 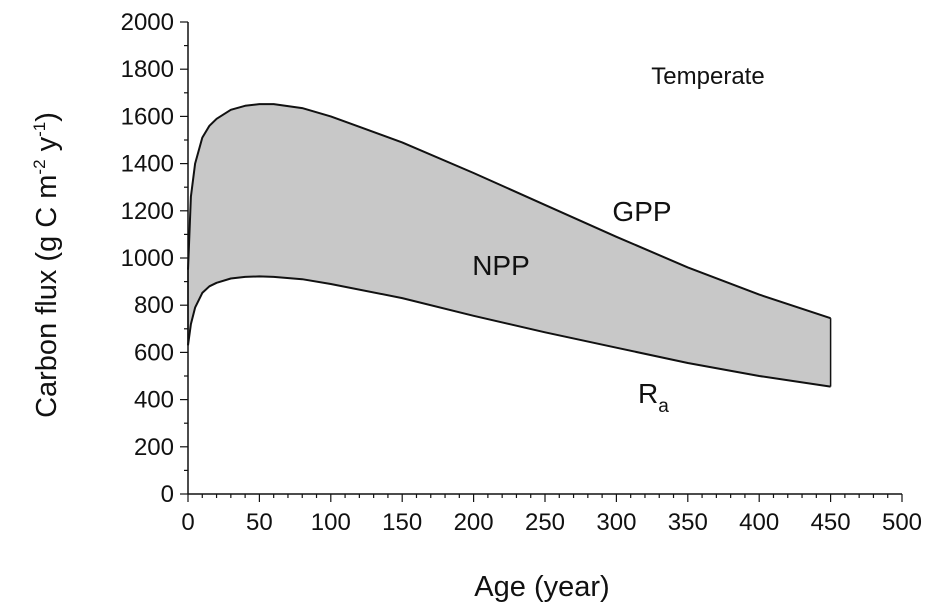 I want to click on y-tick-label: 400, so click(x=154, y=400).